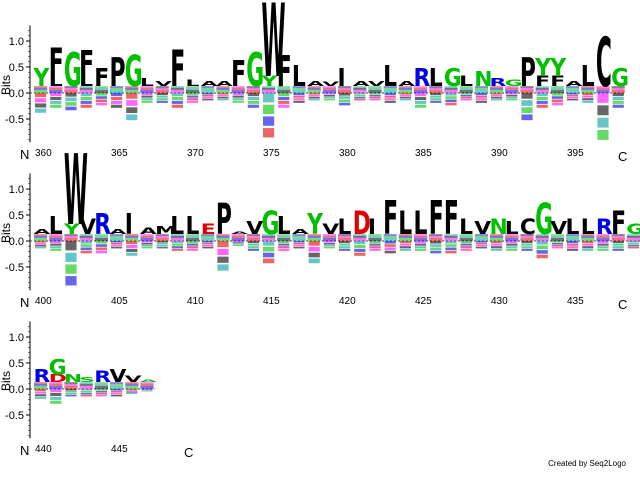 This screenshot has height=480, width=640. Describe the element at coordinates (347, 153) in the screenshot. I see `position-label: 380` at that location.